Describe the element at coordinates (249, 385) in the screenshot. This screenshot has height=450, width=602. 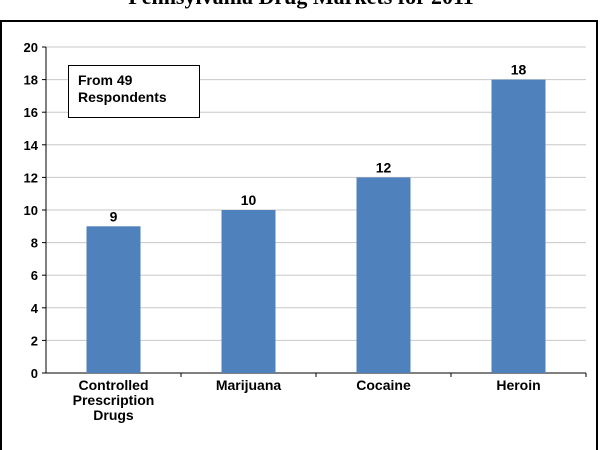
I see `x-tick-label-1: Marijuana` at that location.